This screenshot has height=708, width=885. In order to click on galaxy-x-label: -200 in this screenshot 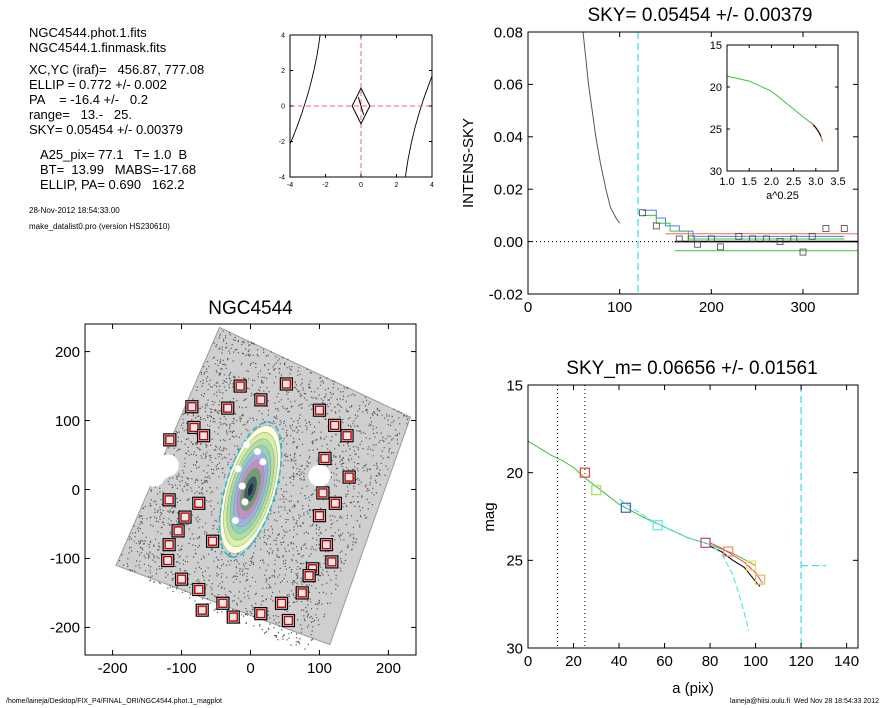, I will do `click(113, 668)`.